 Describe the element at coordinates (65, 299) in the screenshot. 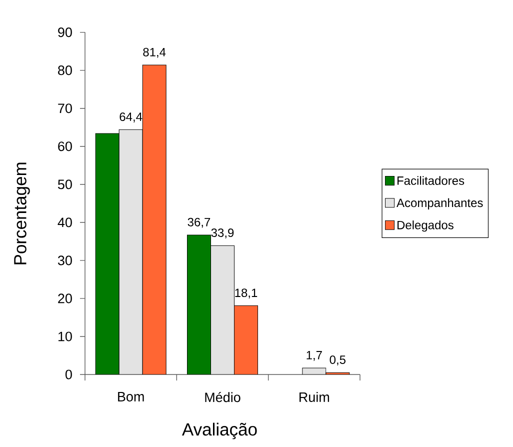

I see `y-tick-label: 20` at that location.